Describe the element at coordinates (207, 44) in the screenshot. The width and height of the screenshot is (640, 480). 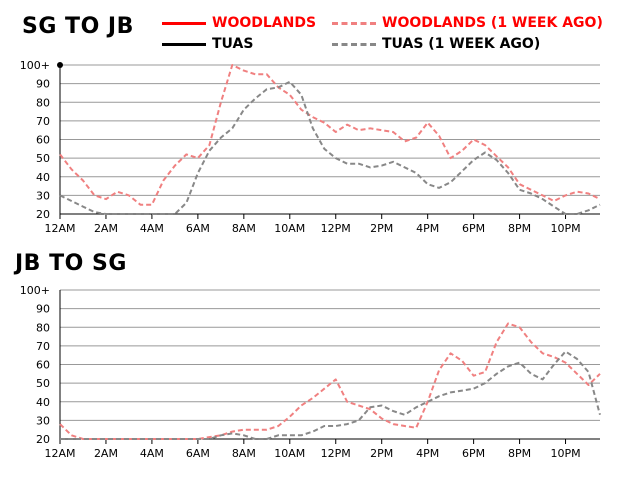
I see `legend-tuas: TUAS` at that location.